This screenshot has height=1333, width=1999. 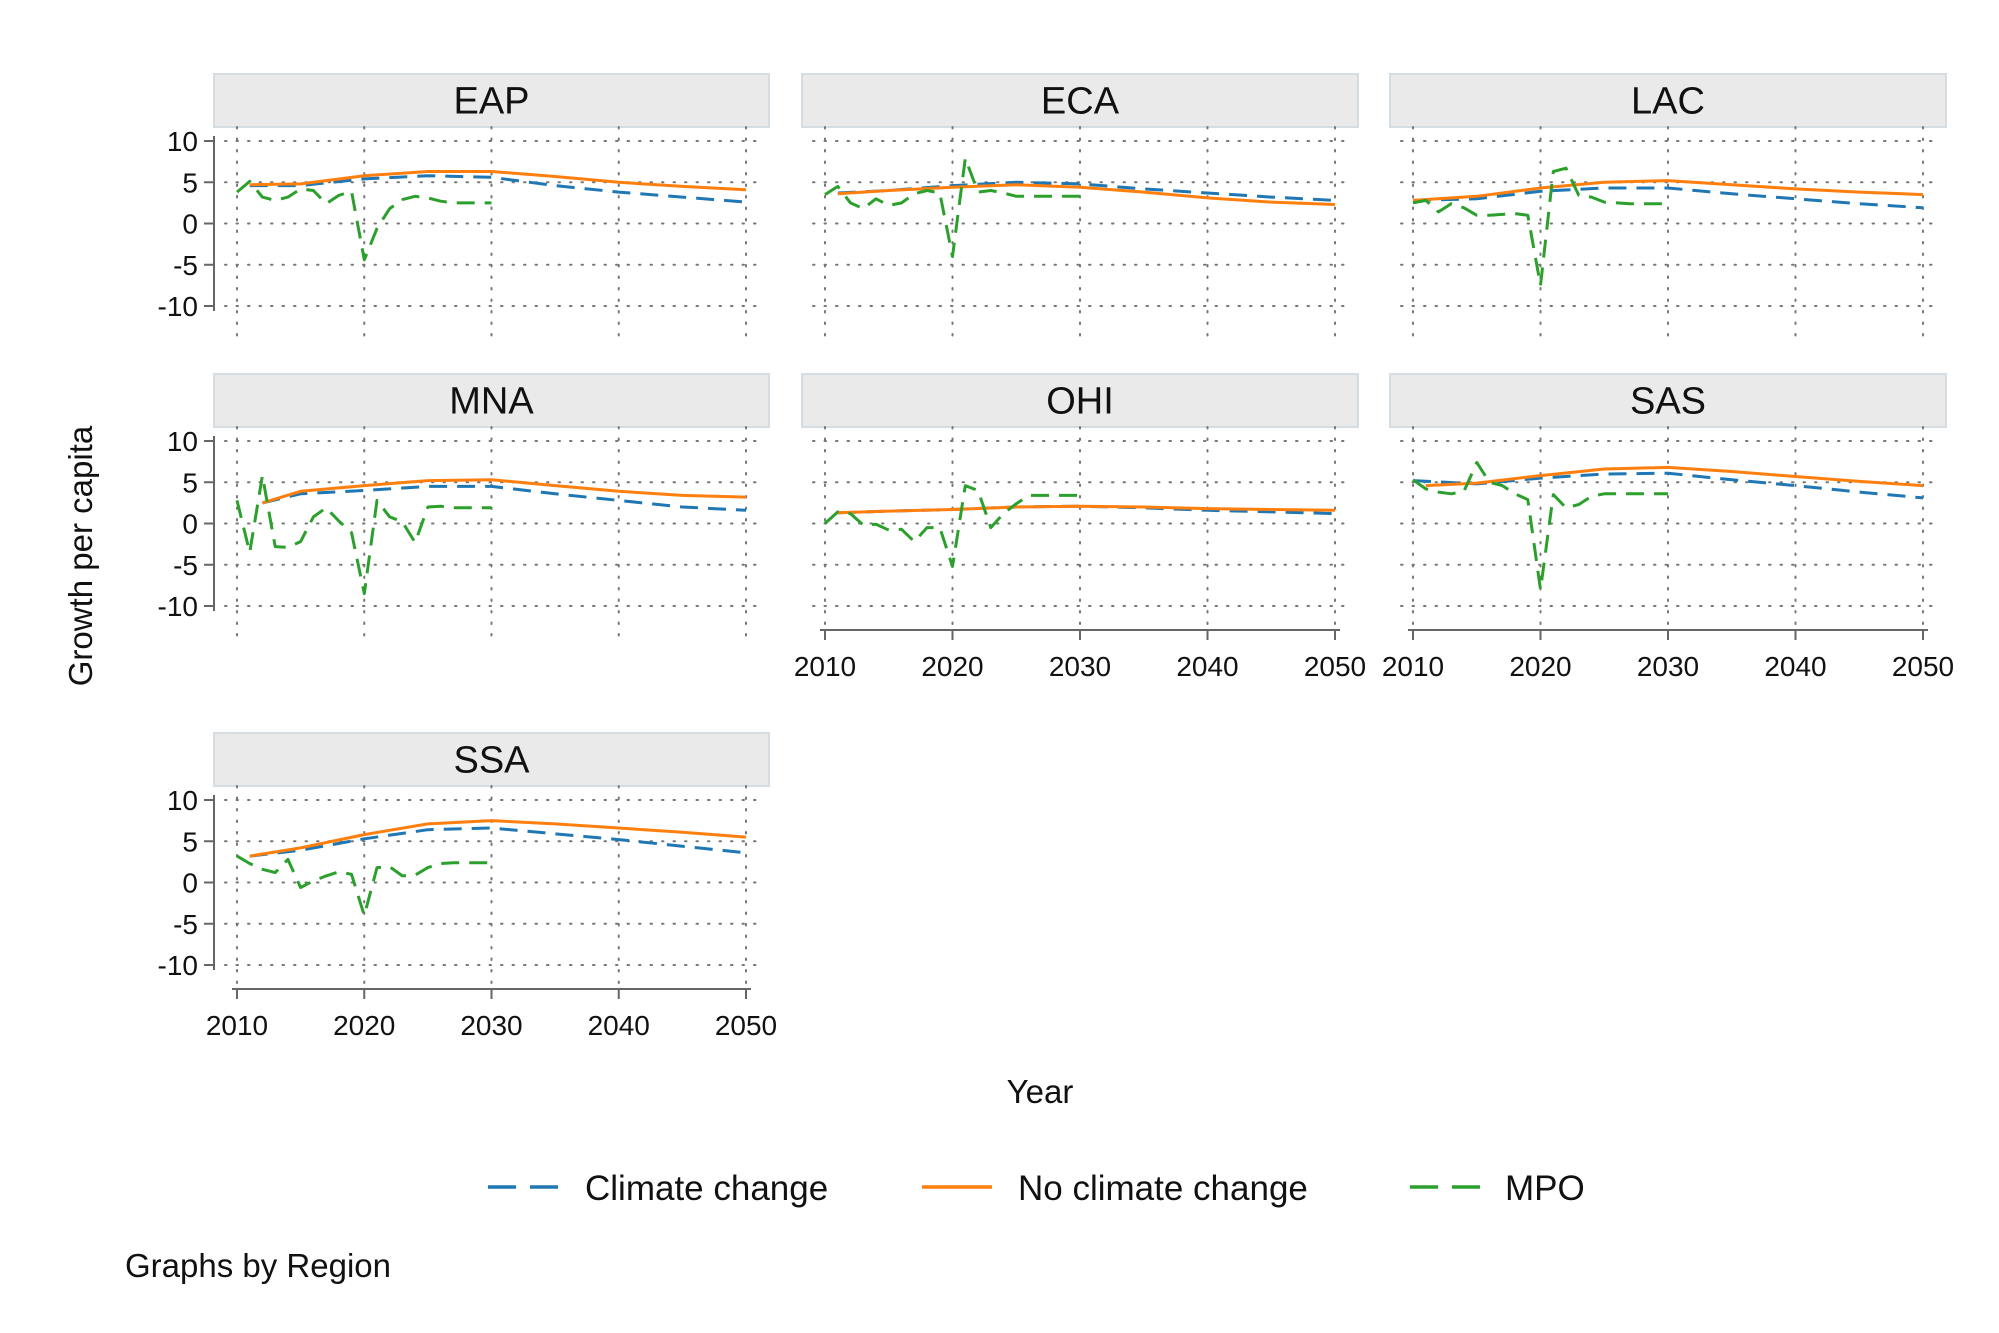 I want to click on series-line-mpo-ohi, so click(x=951, y=526).